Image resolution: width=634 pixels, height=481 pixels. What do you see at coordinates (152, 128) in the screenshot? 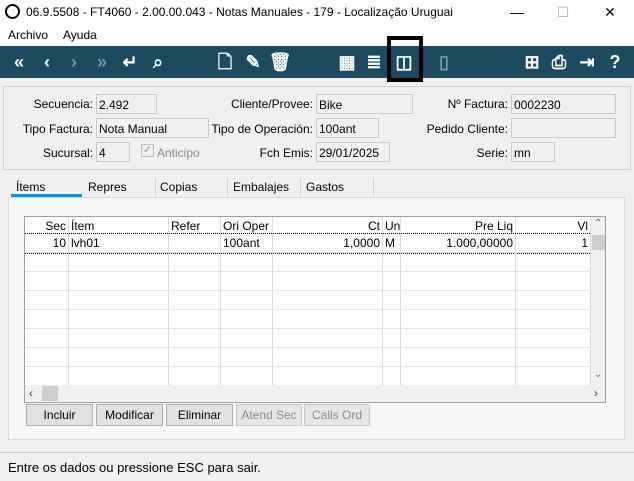
I see `tipo-factura-field: Nota Manual` at bounding box center [152, 128].